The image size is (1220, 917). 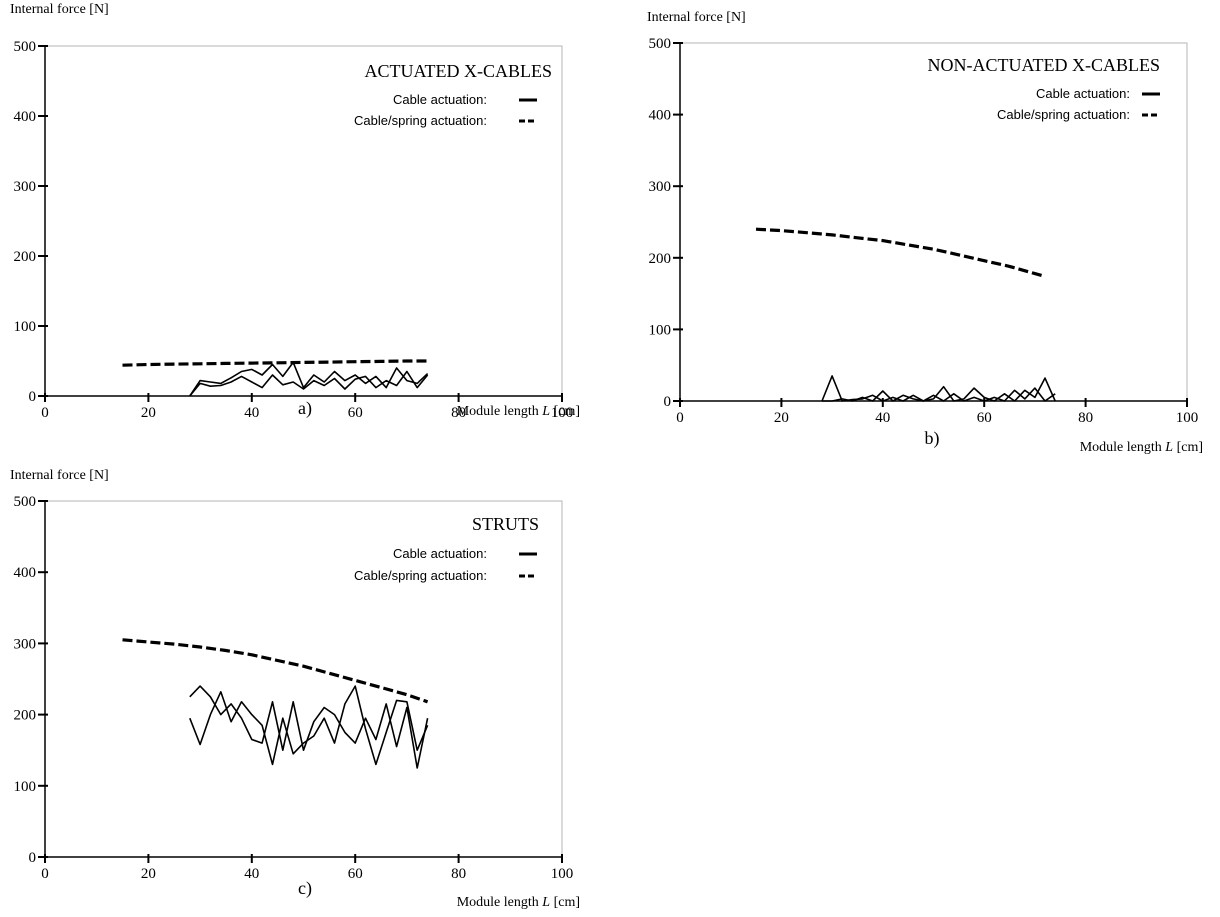 I want to click on chart-title: NON-ACTUATED X-CABLES, so click(x=1044, y=65).